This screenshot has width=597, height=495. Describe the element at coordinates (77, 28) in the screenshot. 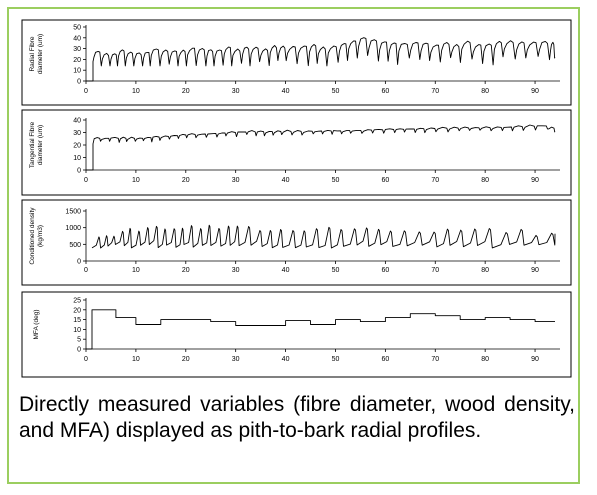

I see `y-tick-label: 50` at that location.